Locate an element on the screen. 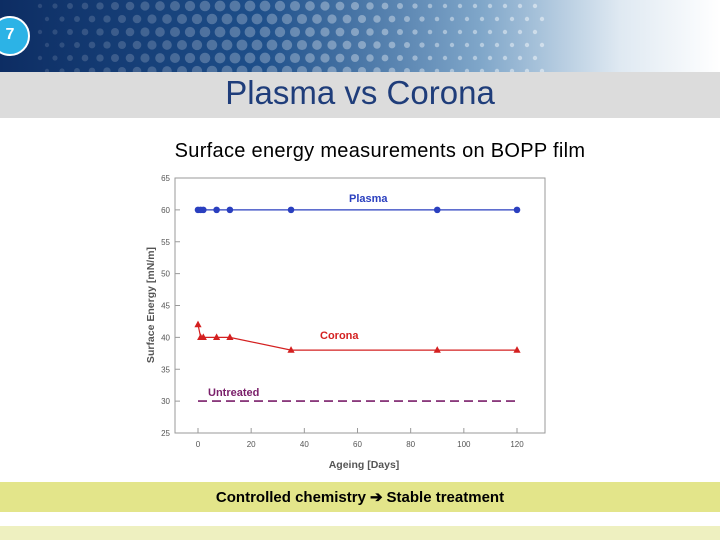  x-axis-label: Ageing [Days] is located at coordinates (364, 465).